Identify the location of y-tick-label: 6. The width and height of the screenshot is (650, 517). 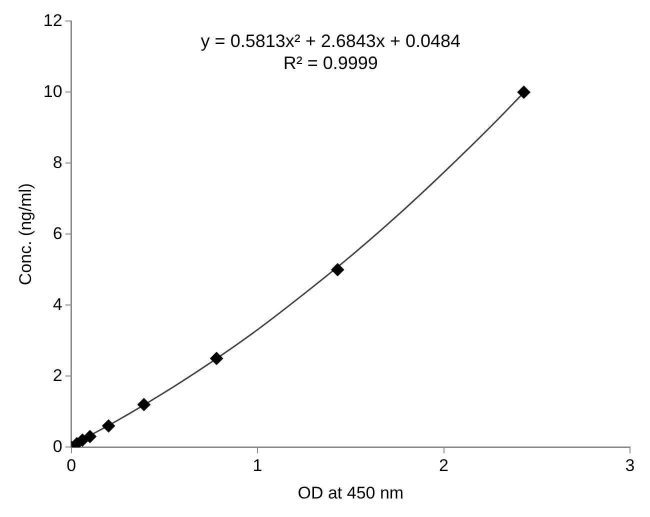
(57, 233).